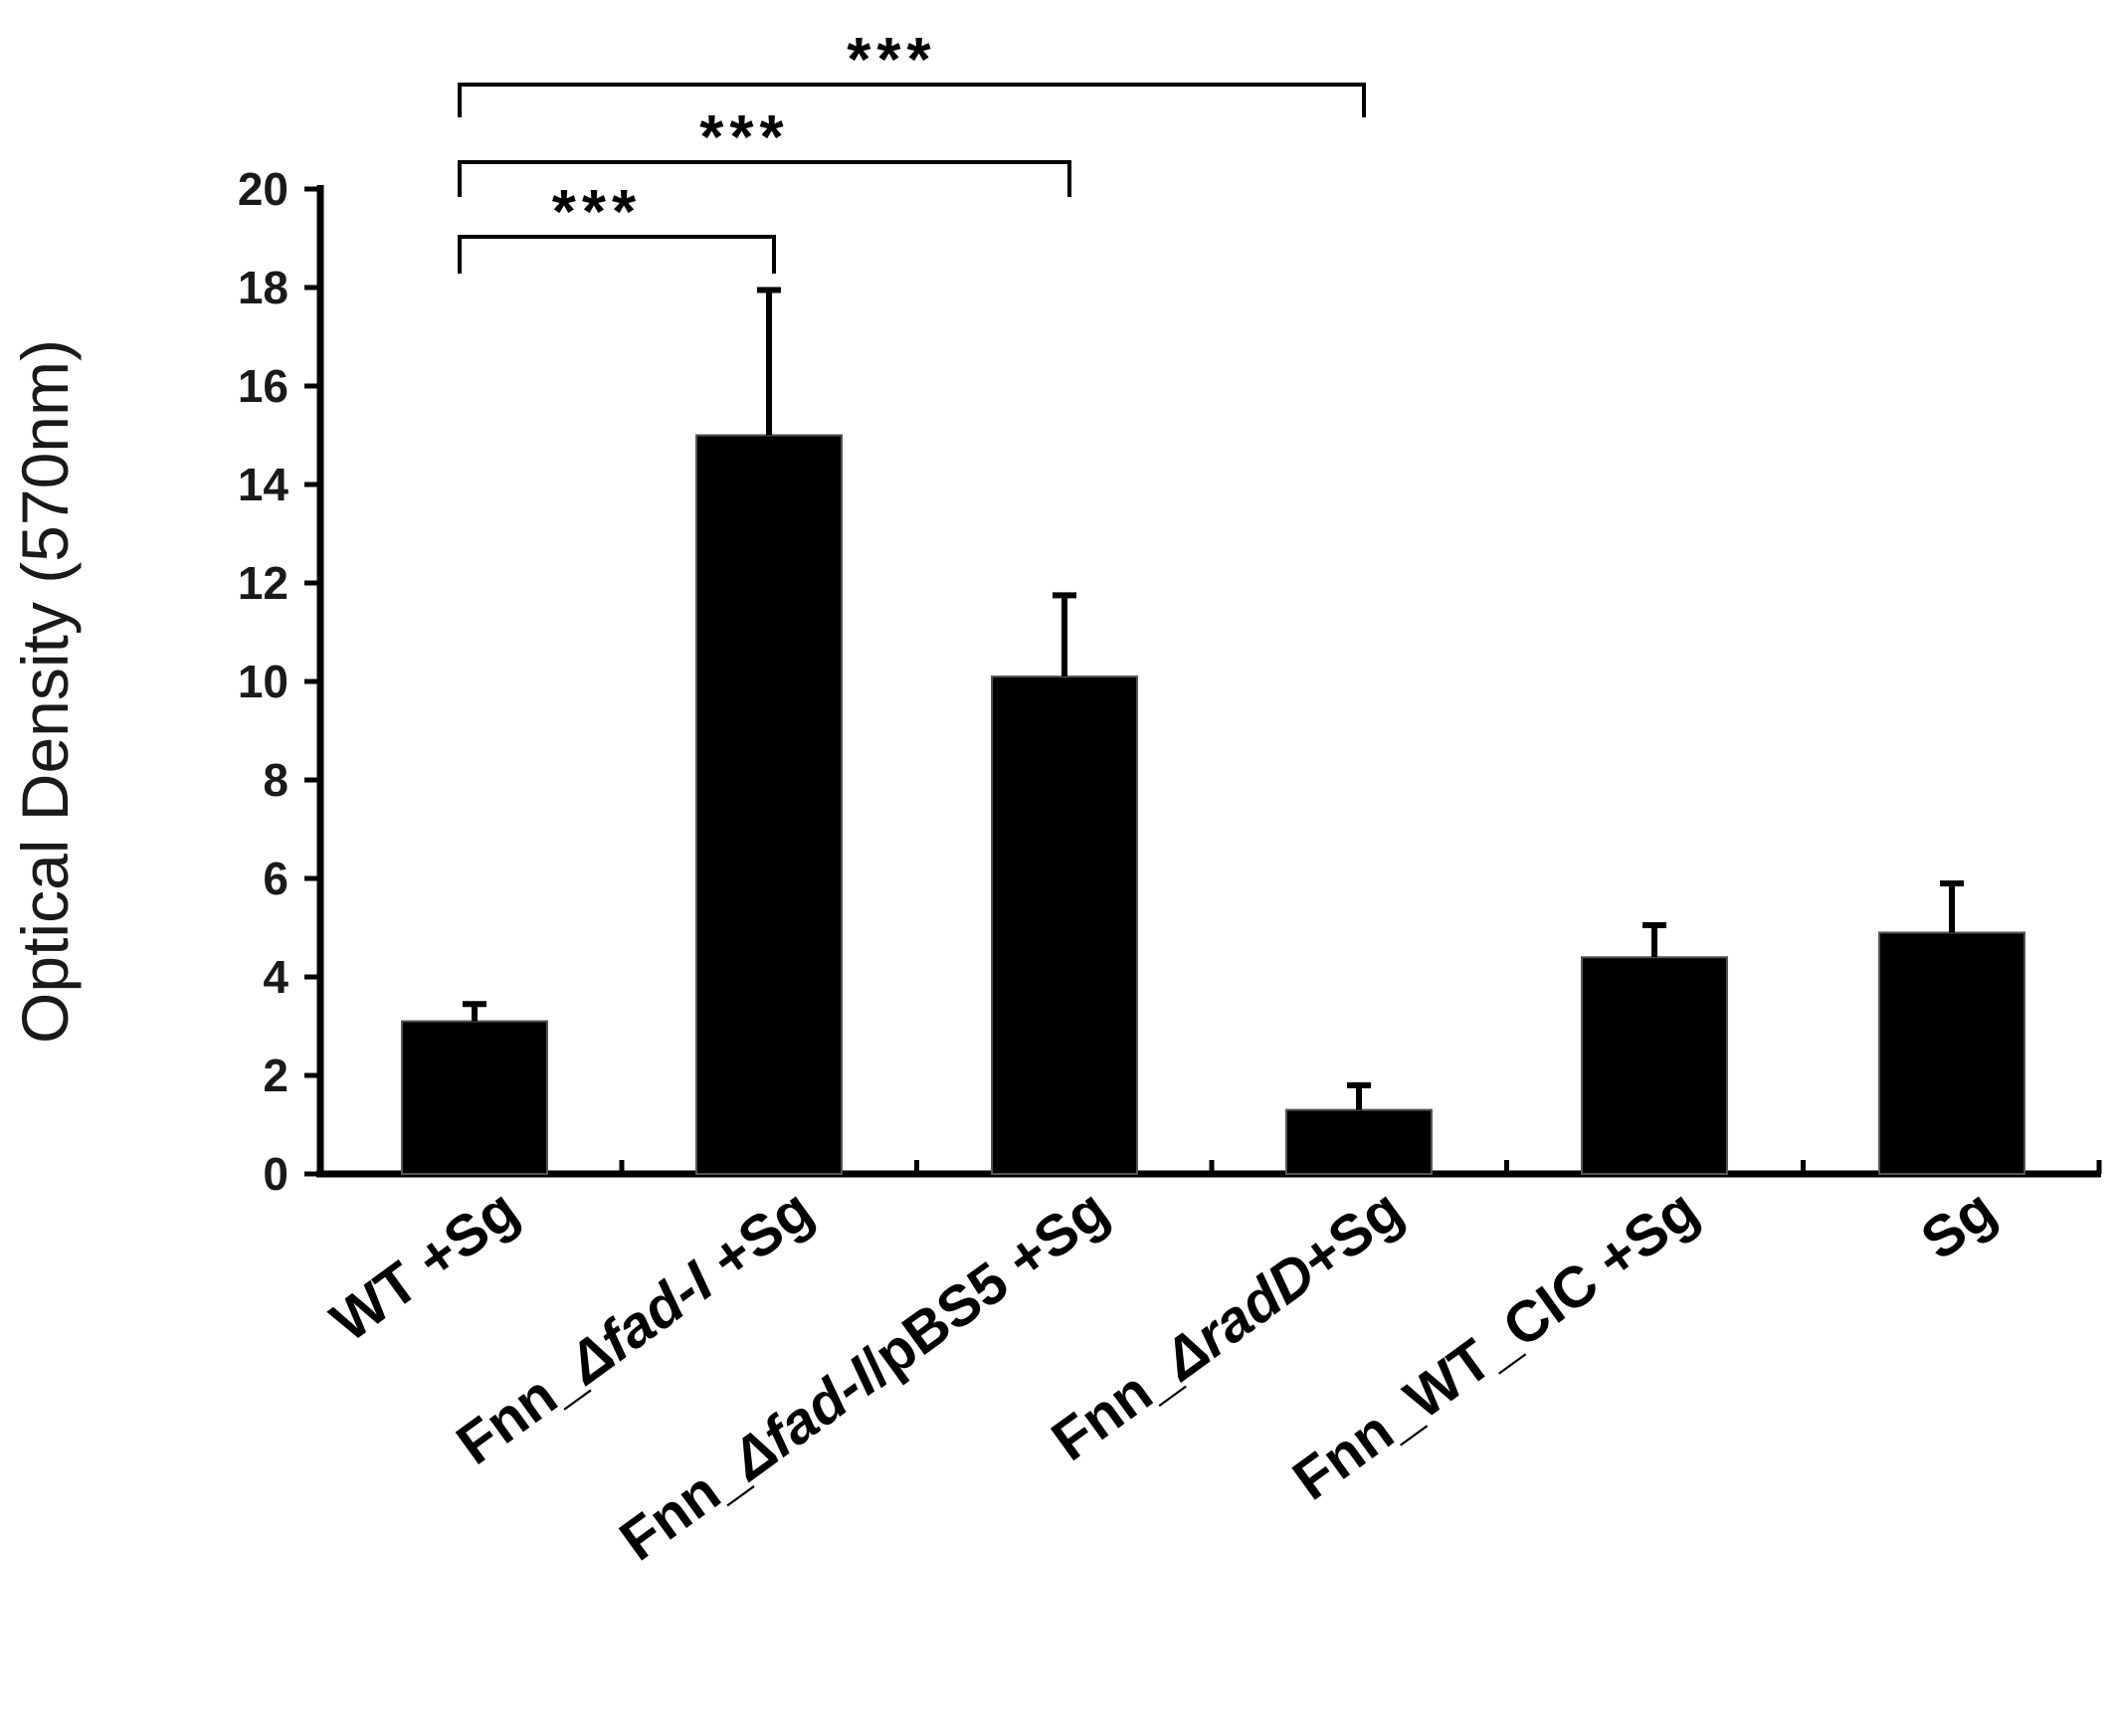 This screenshot has width=2120, height=1736. Describe the element at coordinates (264, 386) in the screenshot. I see `y-tick-label: 16` at that location.